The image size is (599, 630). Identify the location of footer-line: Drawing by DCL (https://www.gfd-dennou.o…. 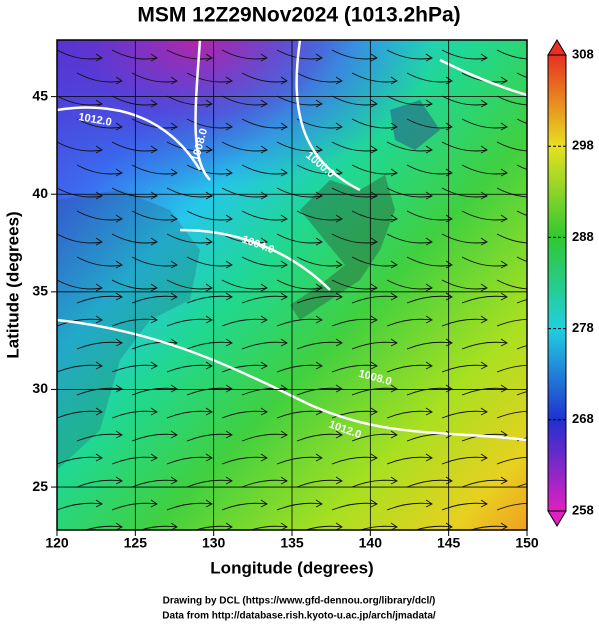
(299, 601).